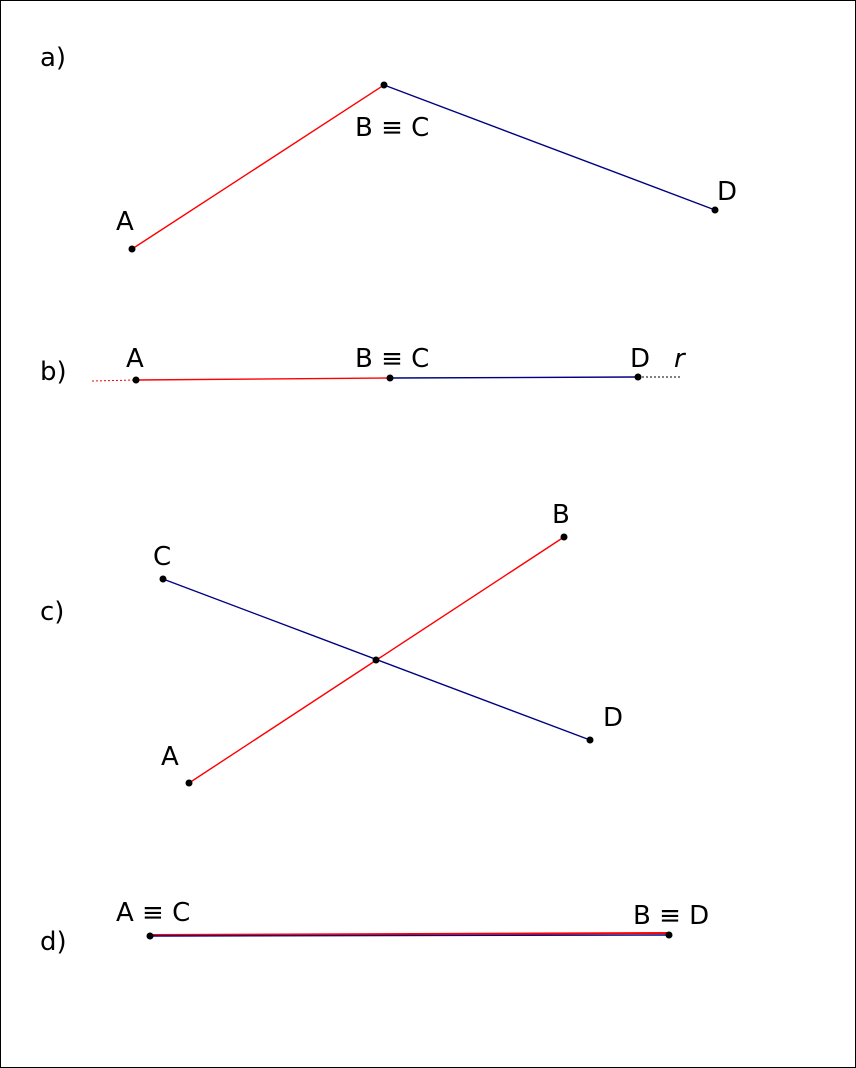 This screenshot has height=1068, width=856. I want to click on label-c: C, so click(162, 557).